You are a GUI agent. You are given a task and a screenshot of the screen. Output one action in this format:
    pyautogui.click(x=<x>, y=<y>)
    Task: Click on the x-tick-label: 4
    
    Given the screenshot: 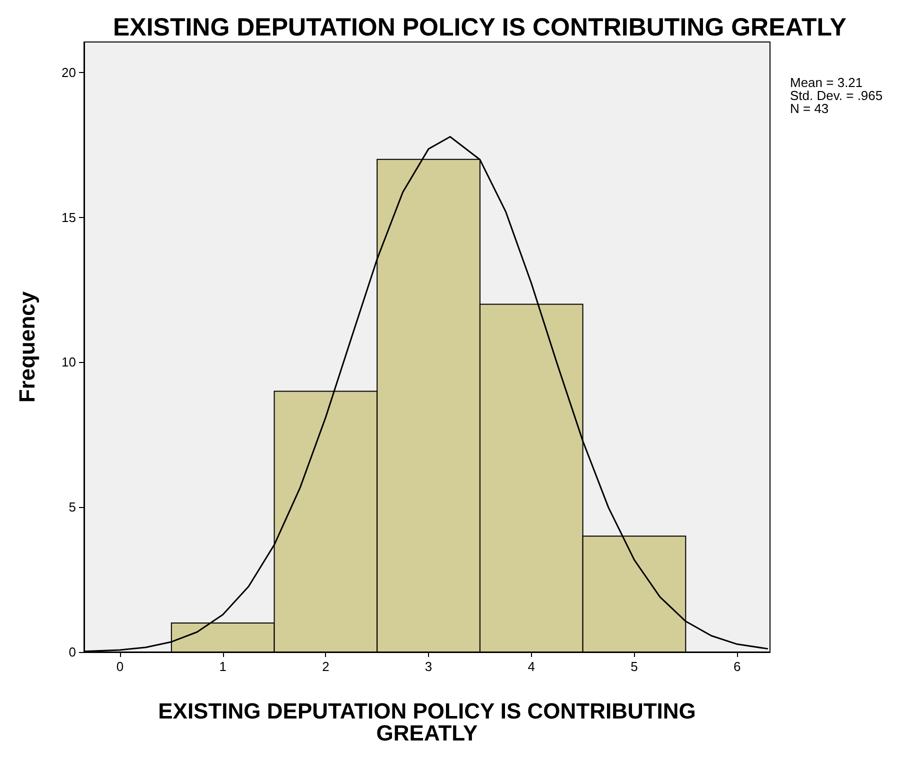 What is the action you would take?
    pyautogui.click(x=532, y=666)
    